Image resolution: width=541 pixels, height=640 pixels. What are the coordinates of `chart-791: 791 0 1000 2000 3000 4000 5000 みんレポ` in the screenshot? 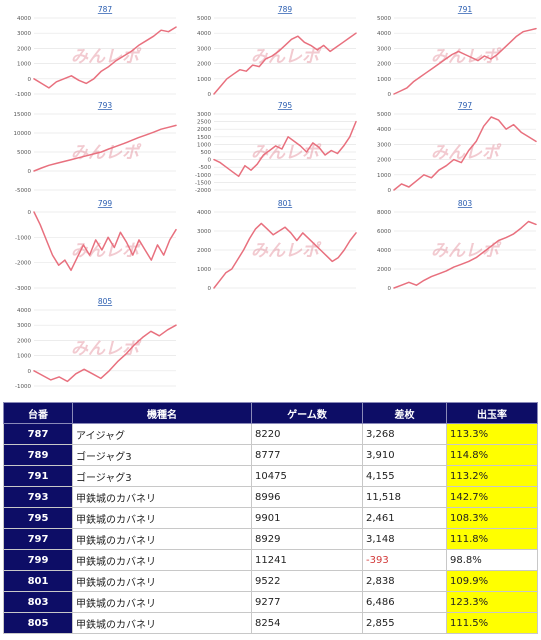 It's located at (450, 54).